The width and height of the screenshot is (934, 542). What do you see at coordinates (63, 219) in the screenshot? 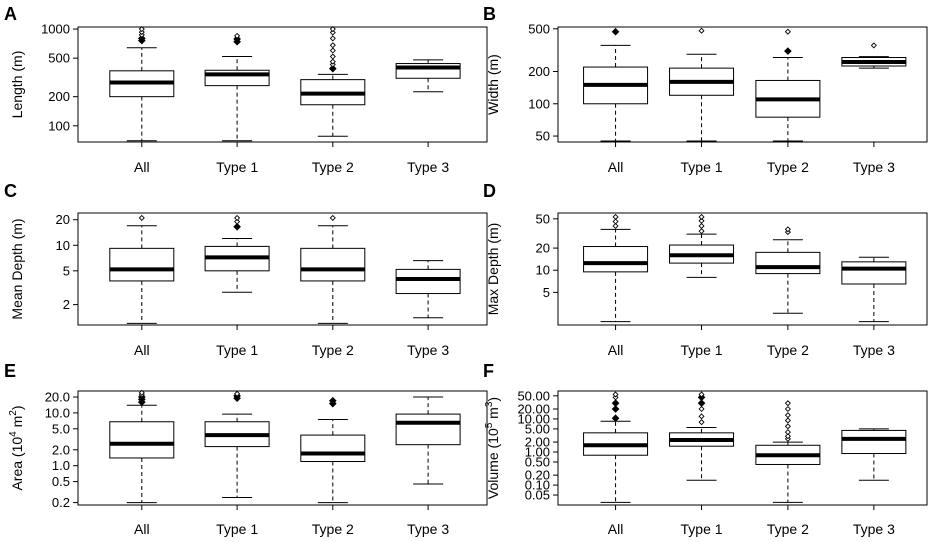
I see `y-tick-label: 20` at bounding box center [63, 219].